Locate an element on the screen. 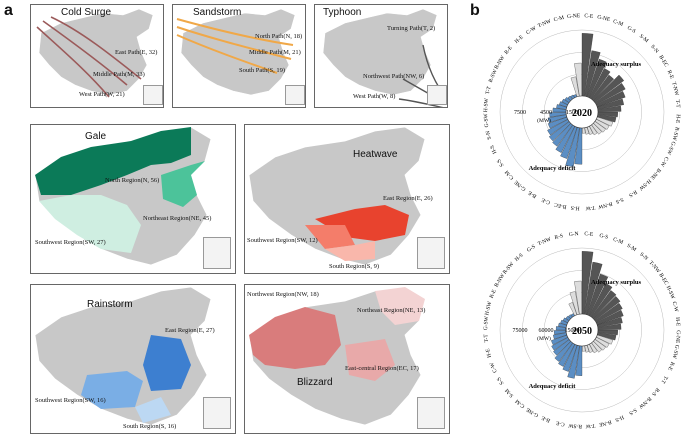 The height and width of the screenshot is (440, 694). radial-category-label: R-SW is located at coordinates (574, 425).